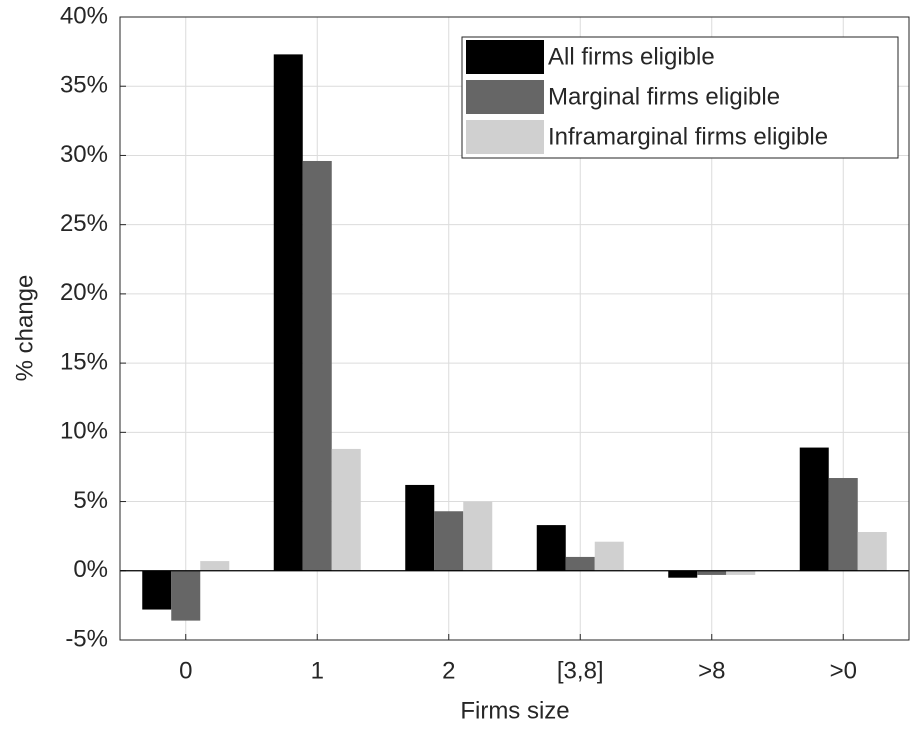 The width and height of the screenshot is (910, 729). Describe the element at coordinates (711, 670) in the screenshot. I see `x-tick-label: >8` at that location.